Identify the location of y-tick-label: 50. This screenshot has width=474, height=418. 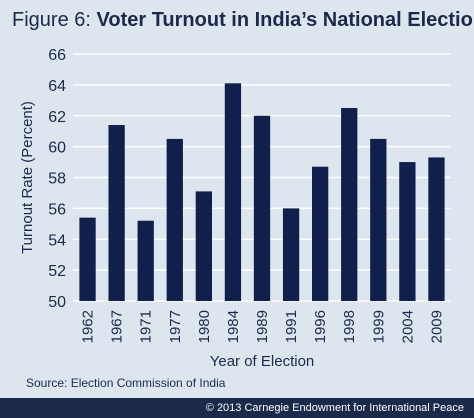
(57, 302).